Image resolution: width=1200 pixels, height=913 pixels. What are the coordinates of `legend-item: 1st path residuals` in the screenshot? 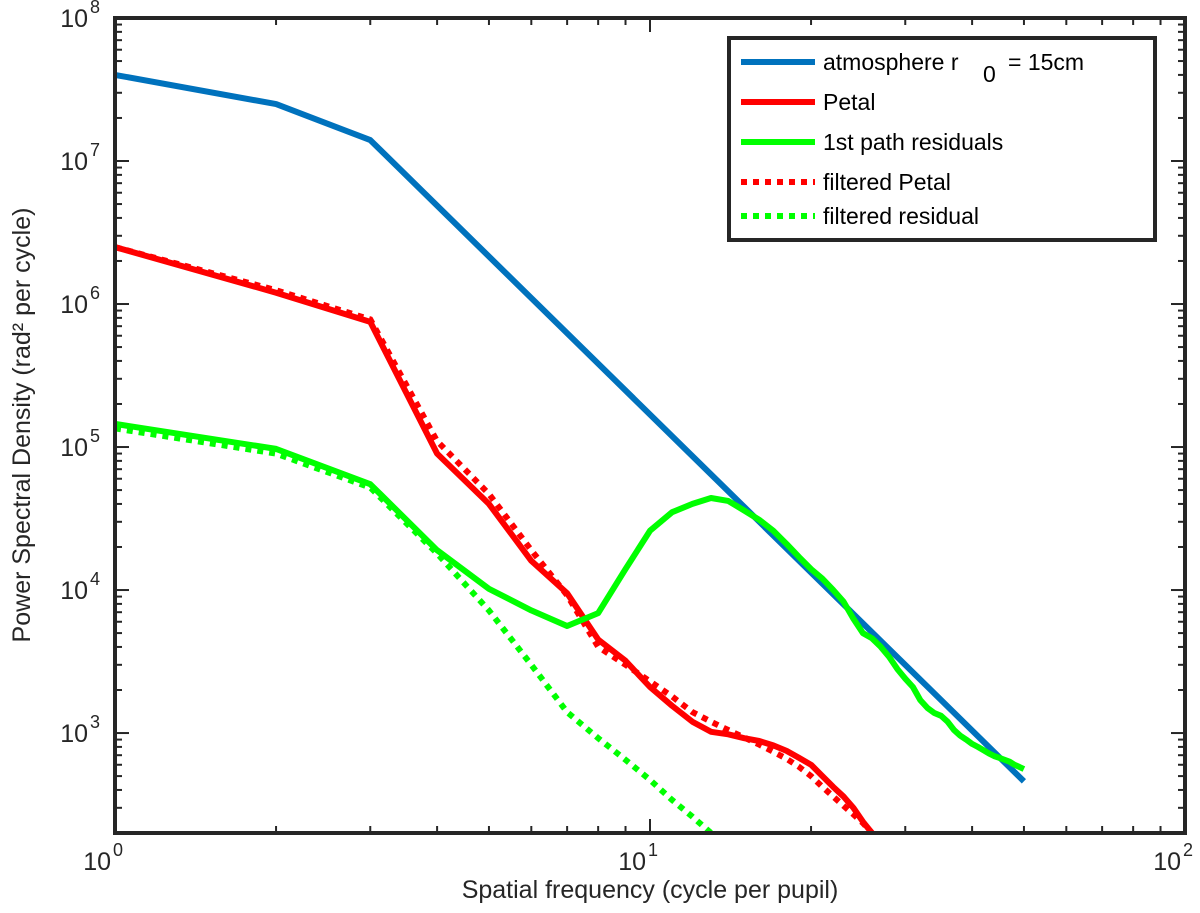 It's located at (872, 142).